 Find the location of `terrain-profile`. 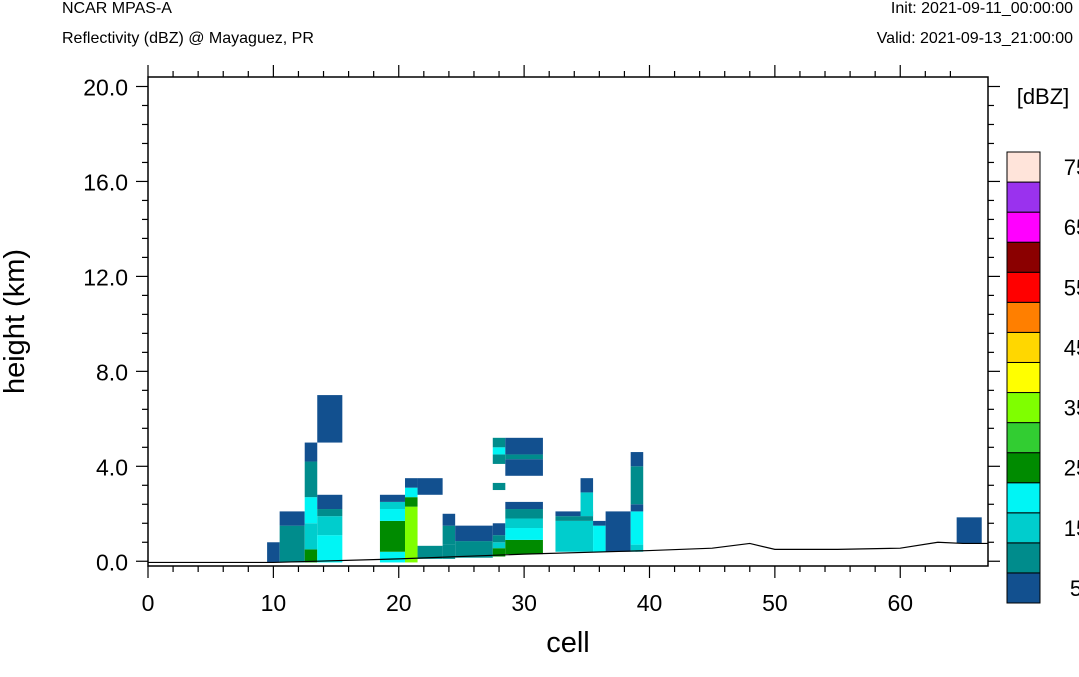

terrain-profile is located at coordinates (568, 552).